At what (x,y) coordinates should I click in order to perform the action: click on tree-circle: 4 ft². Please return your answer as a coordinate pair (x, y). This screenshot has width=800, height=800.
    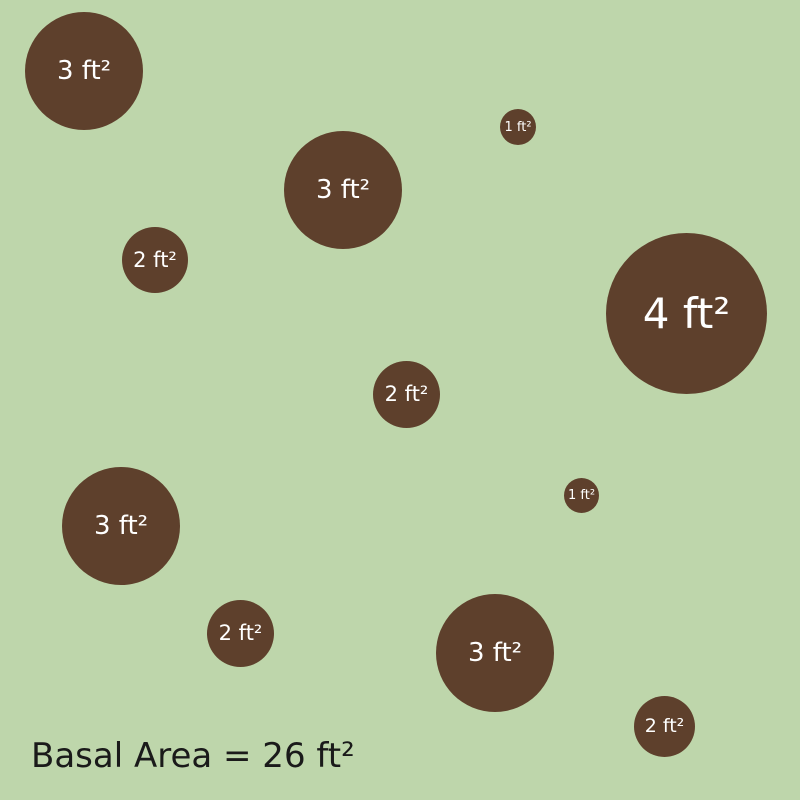
    Looking at the image, I should click on (686, 313).